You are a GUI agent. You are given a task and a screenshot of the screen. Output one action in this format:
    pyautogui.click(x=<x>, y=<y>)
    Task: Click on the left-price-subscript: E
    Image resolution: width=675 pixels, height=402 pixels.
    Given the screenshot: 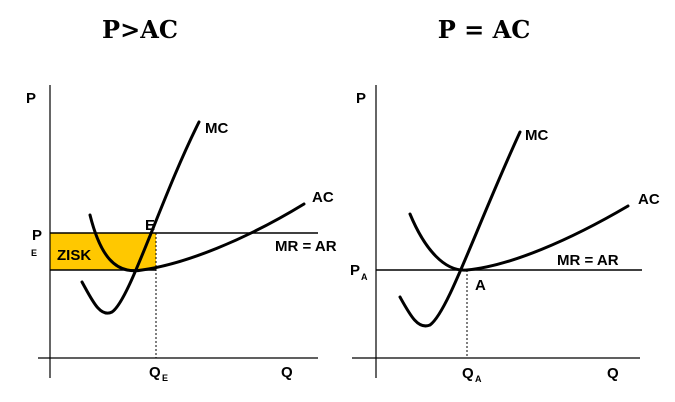 What is the action you would take?
    pyautogui.click(x=34, y=253)
    